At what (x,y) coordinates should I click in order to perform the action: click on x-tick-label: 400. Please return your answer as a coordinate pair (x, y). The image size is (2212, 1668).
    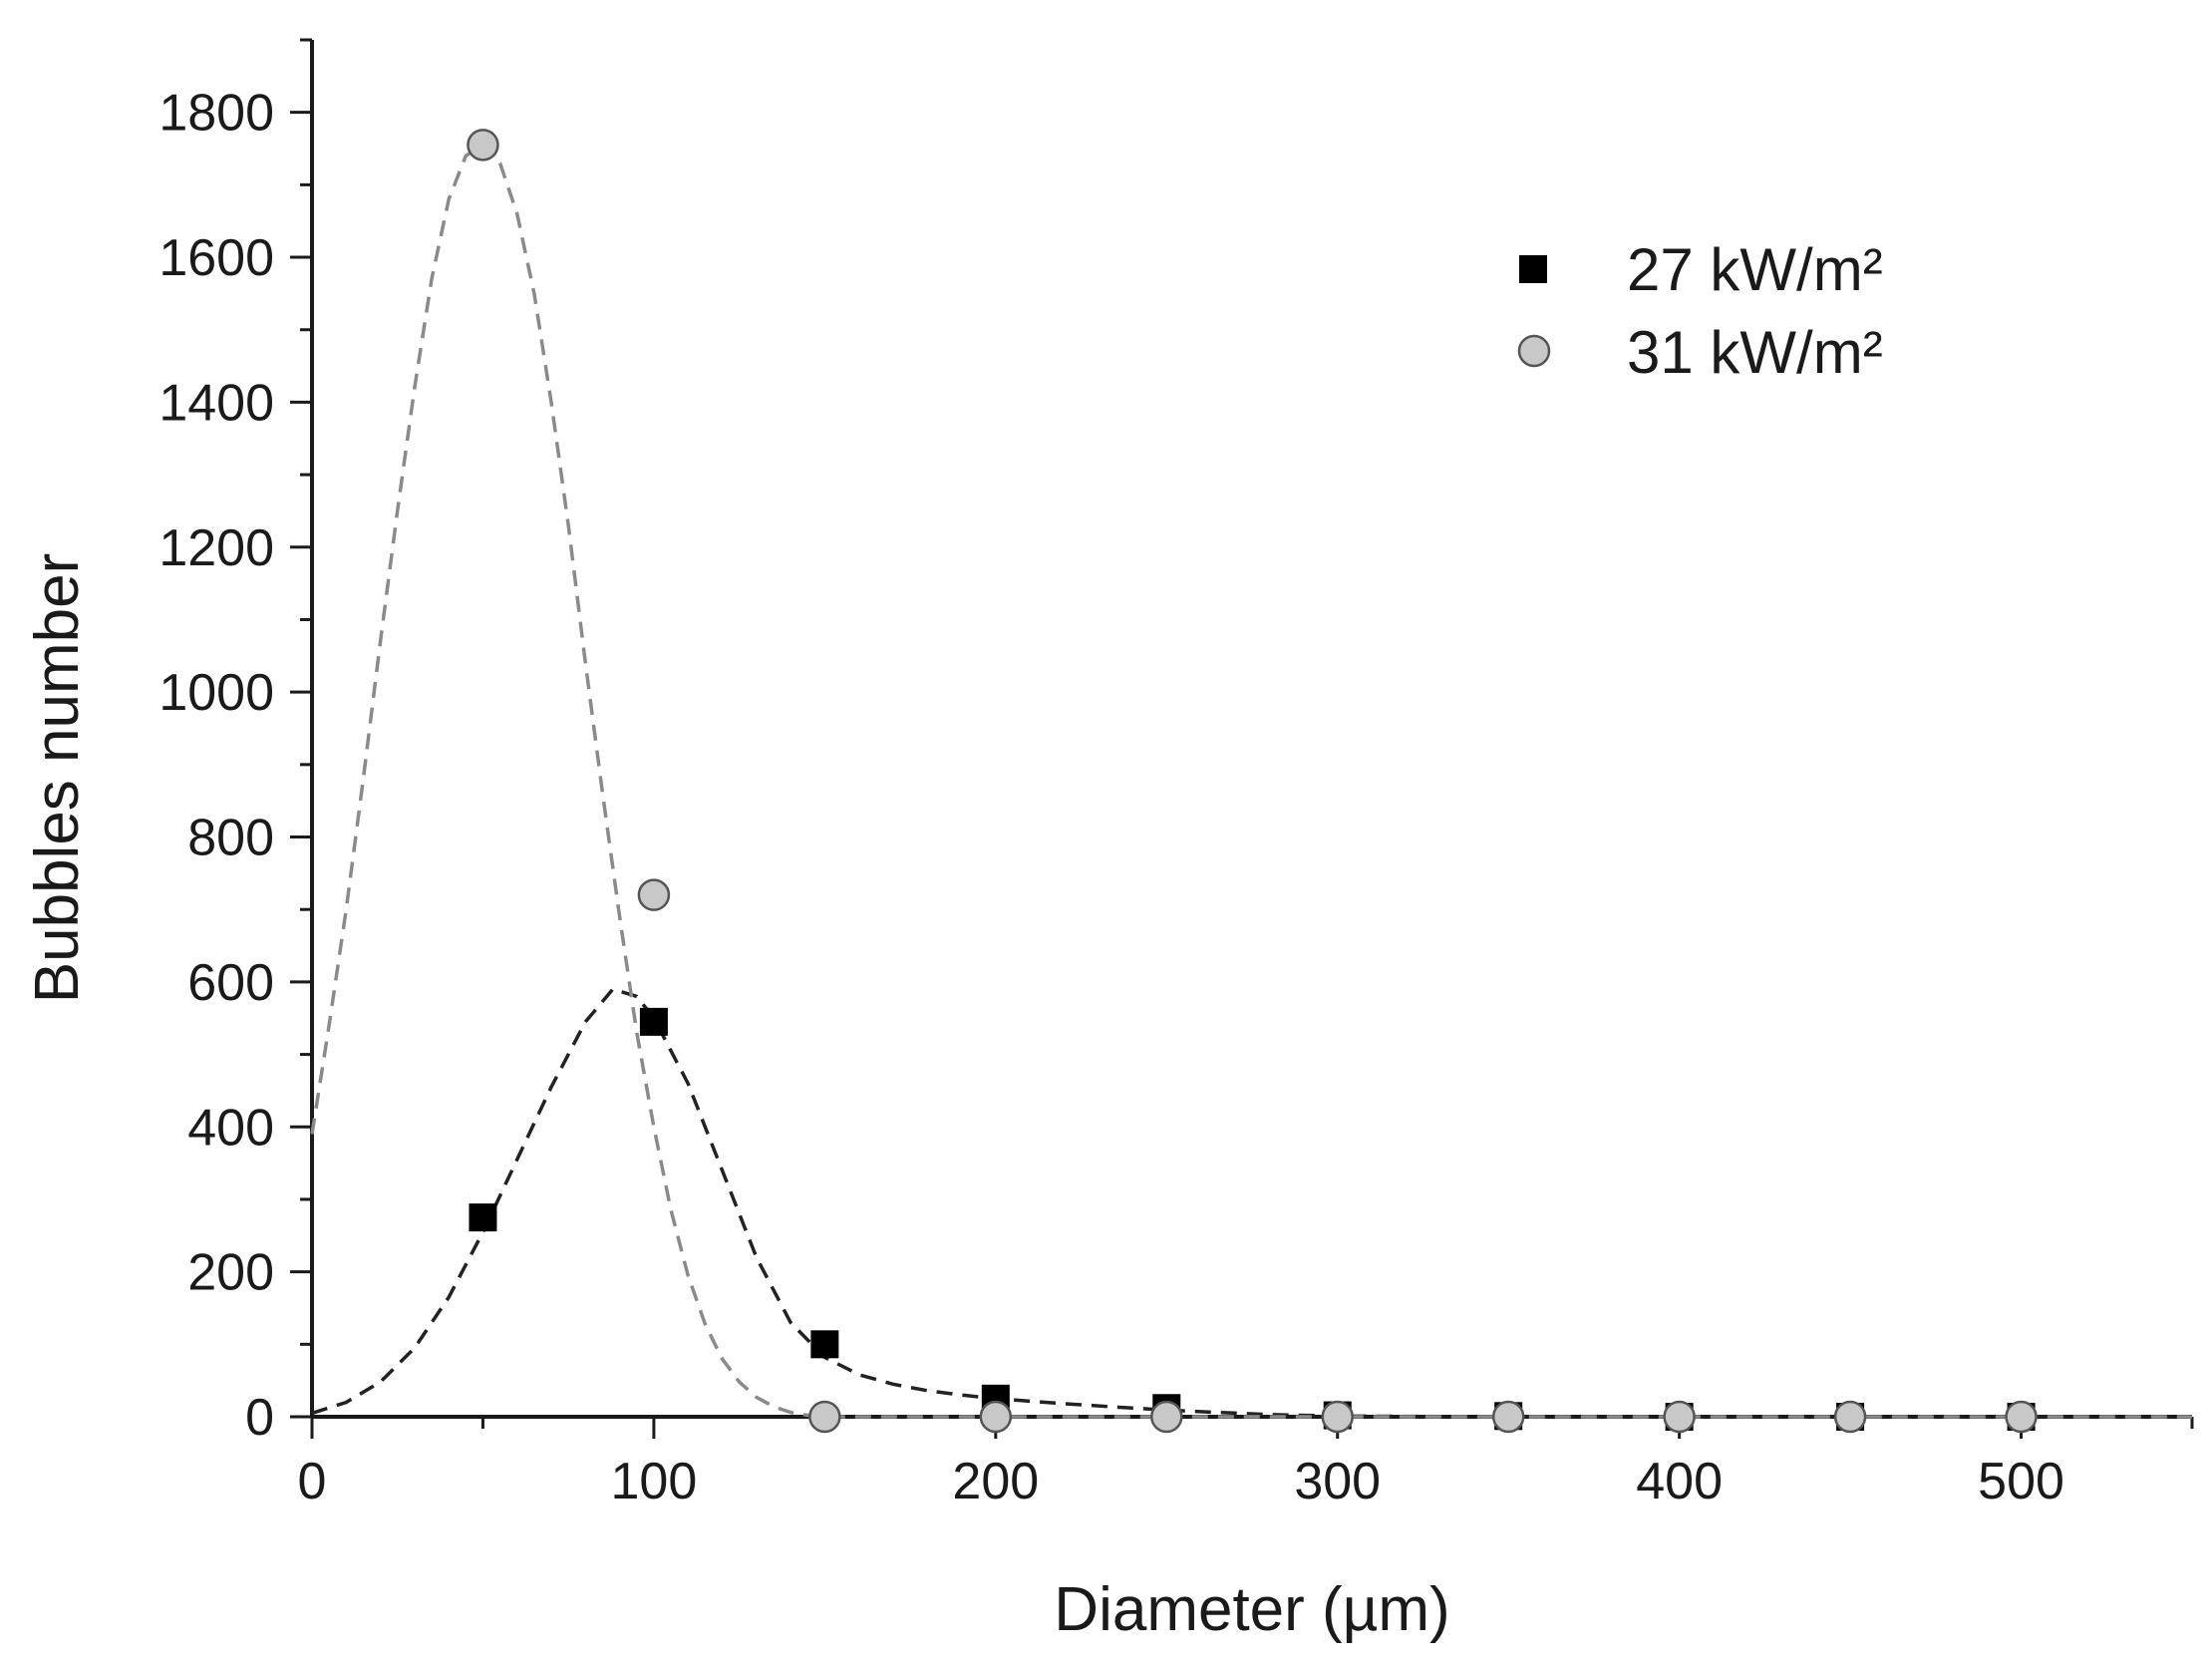
    Looking at the image, I should click on (1680, 1481).